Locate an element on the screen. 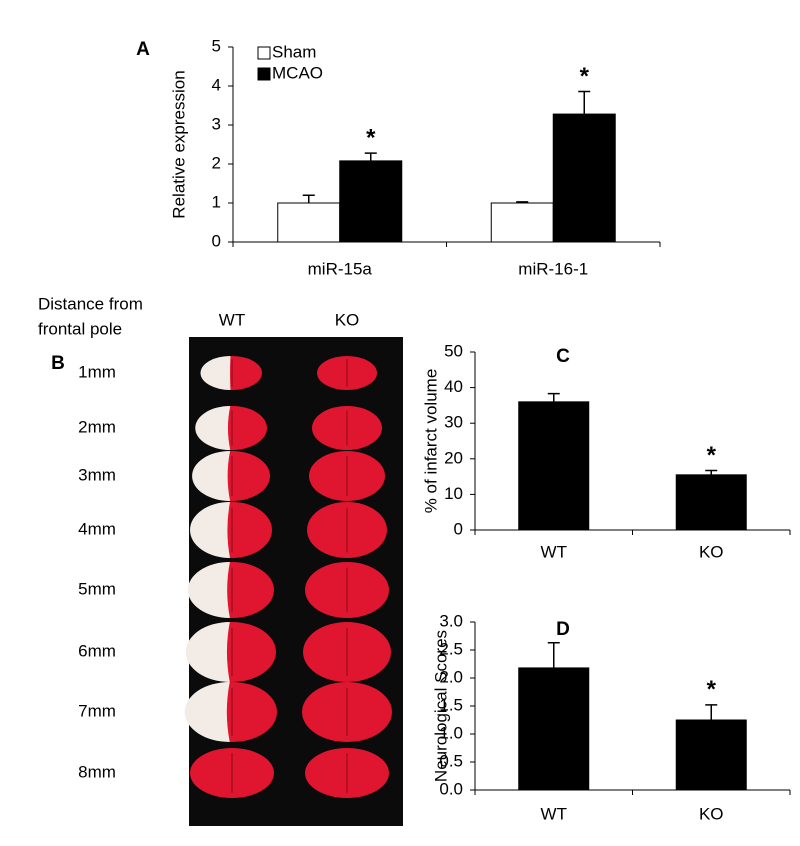 The width and height of the screenshot is (800, 846). row-label: 5mm is located at coordinates (97, 588).